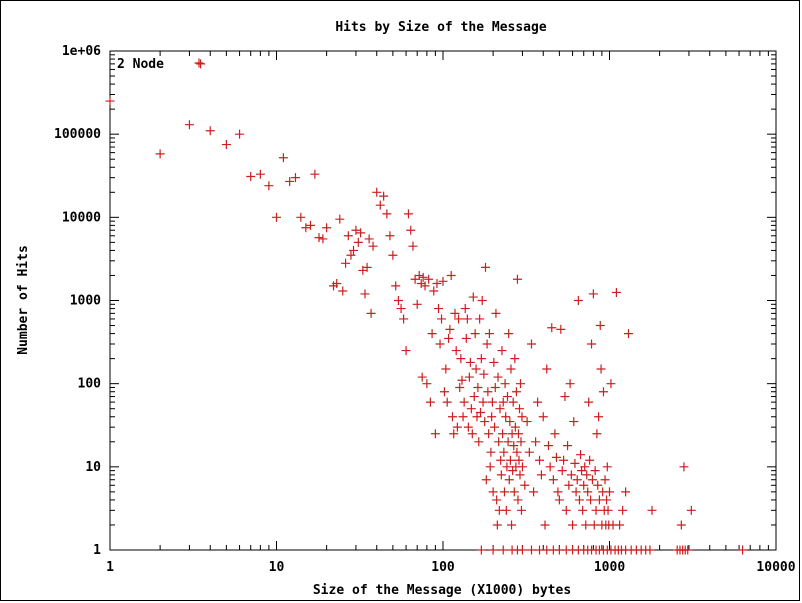  Describe the element at coordinates (90, 384) in the screenshot. I see `y-tick-label: 100` at that location.